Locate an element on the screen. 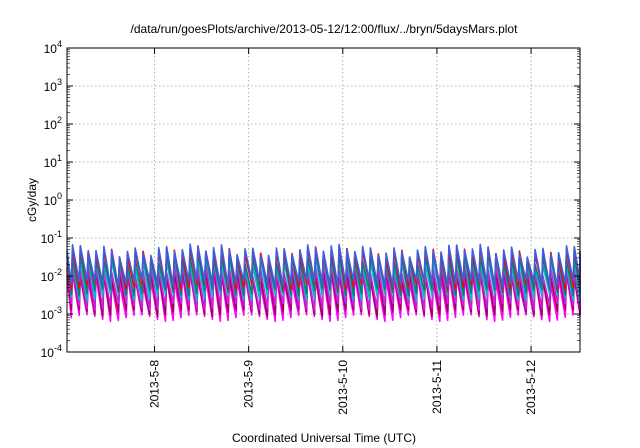 This screenshot has height=448, width=640. y-tick-exponent: 3 is located at coordinates (59, 82).